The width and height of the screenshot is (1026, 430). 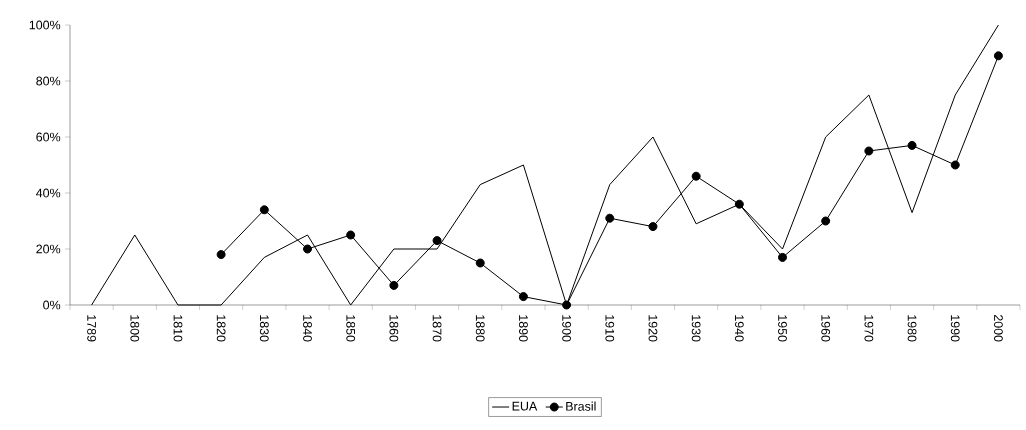 What do you see at coordinates (653, 328) in the screenshot?
I see `x-tick-label: 1920` at bounding box center [653, 328].